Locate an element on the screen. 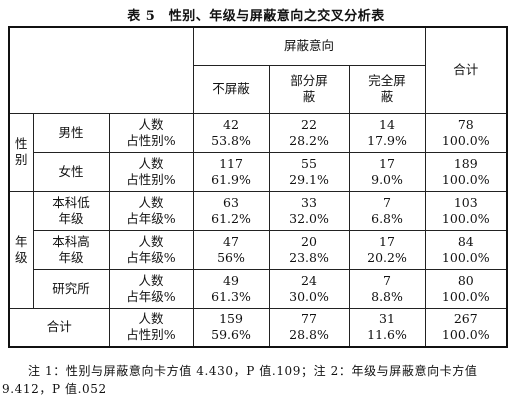  data-cell: 117 61.9% is located at coordinates (231, 171).